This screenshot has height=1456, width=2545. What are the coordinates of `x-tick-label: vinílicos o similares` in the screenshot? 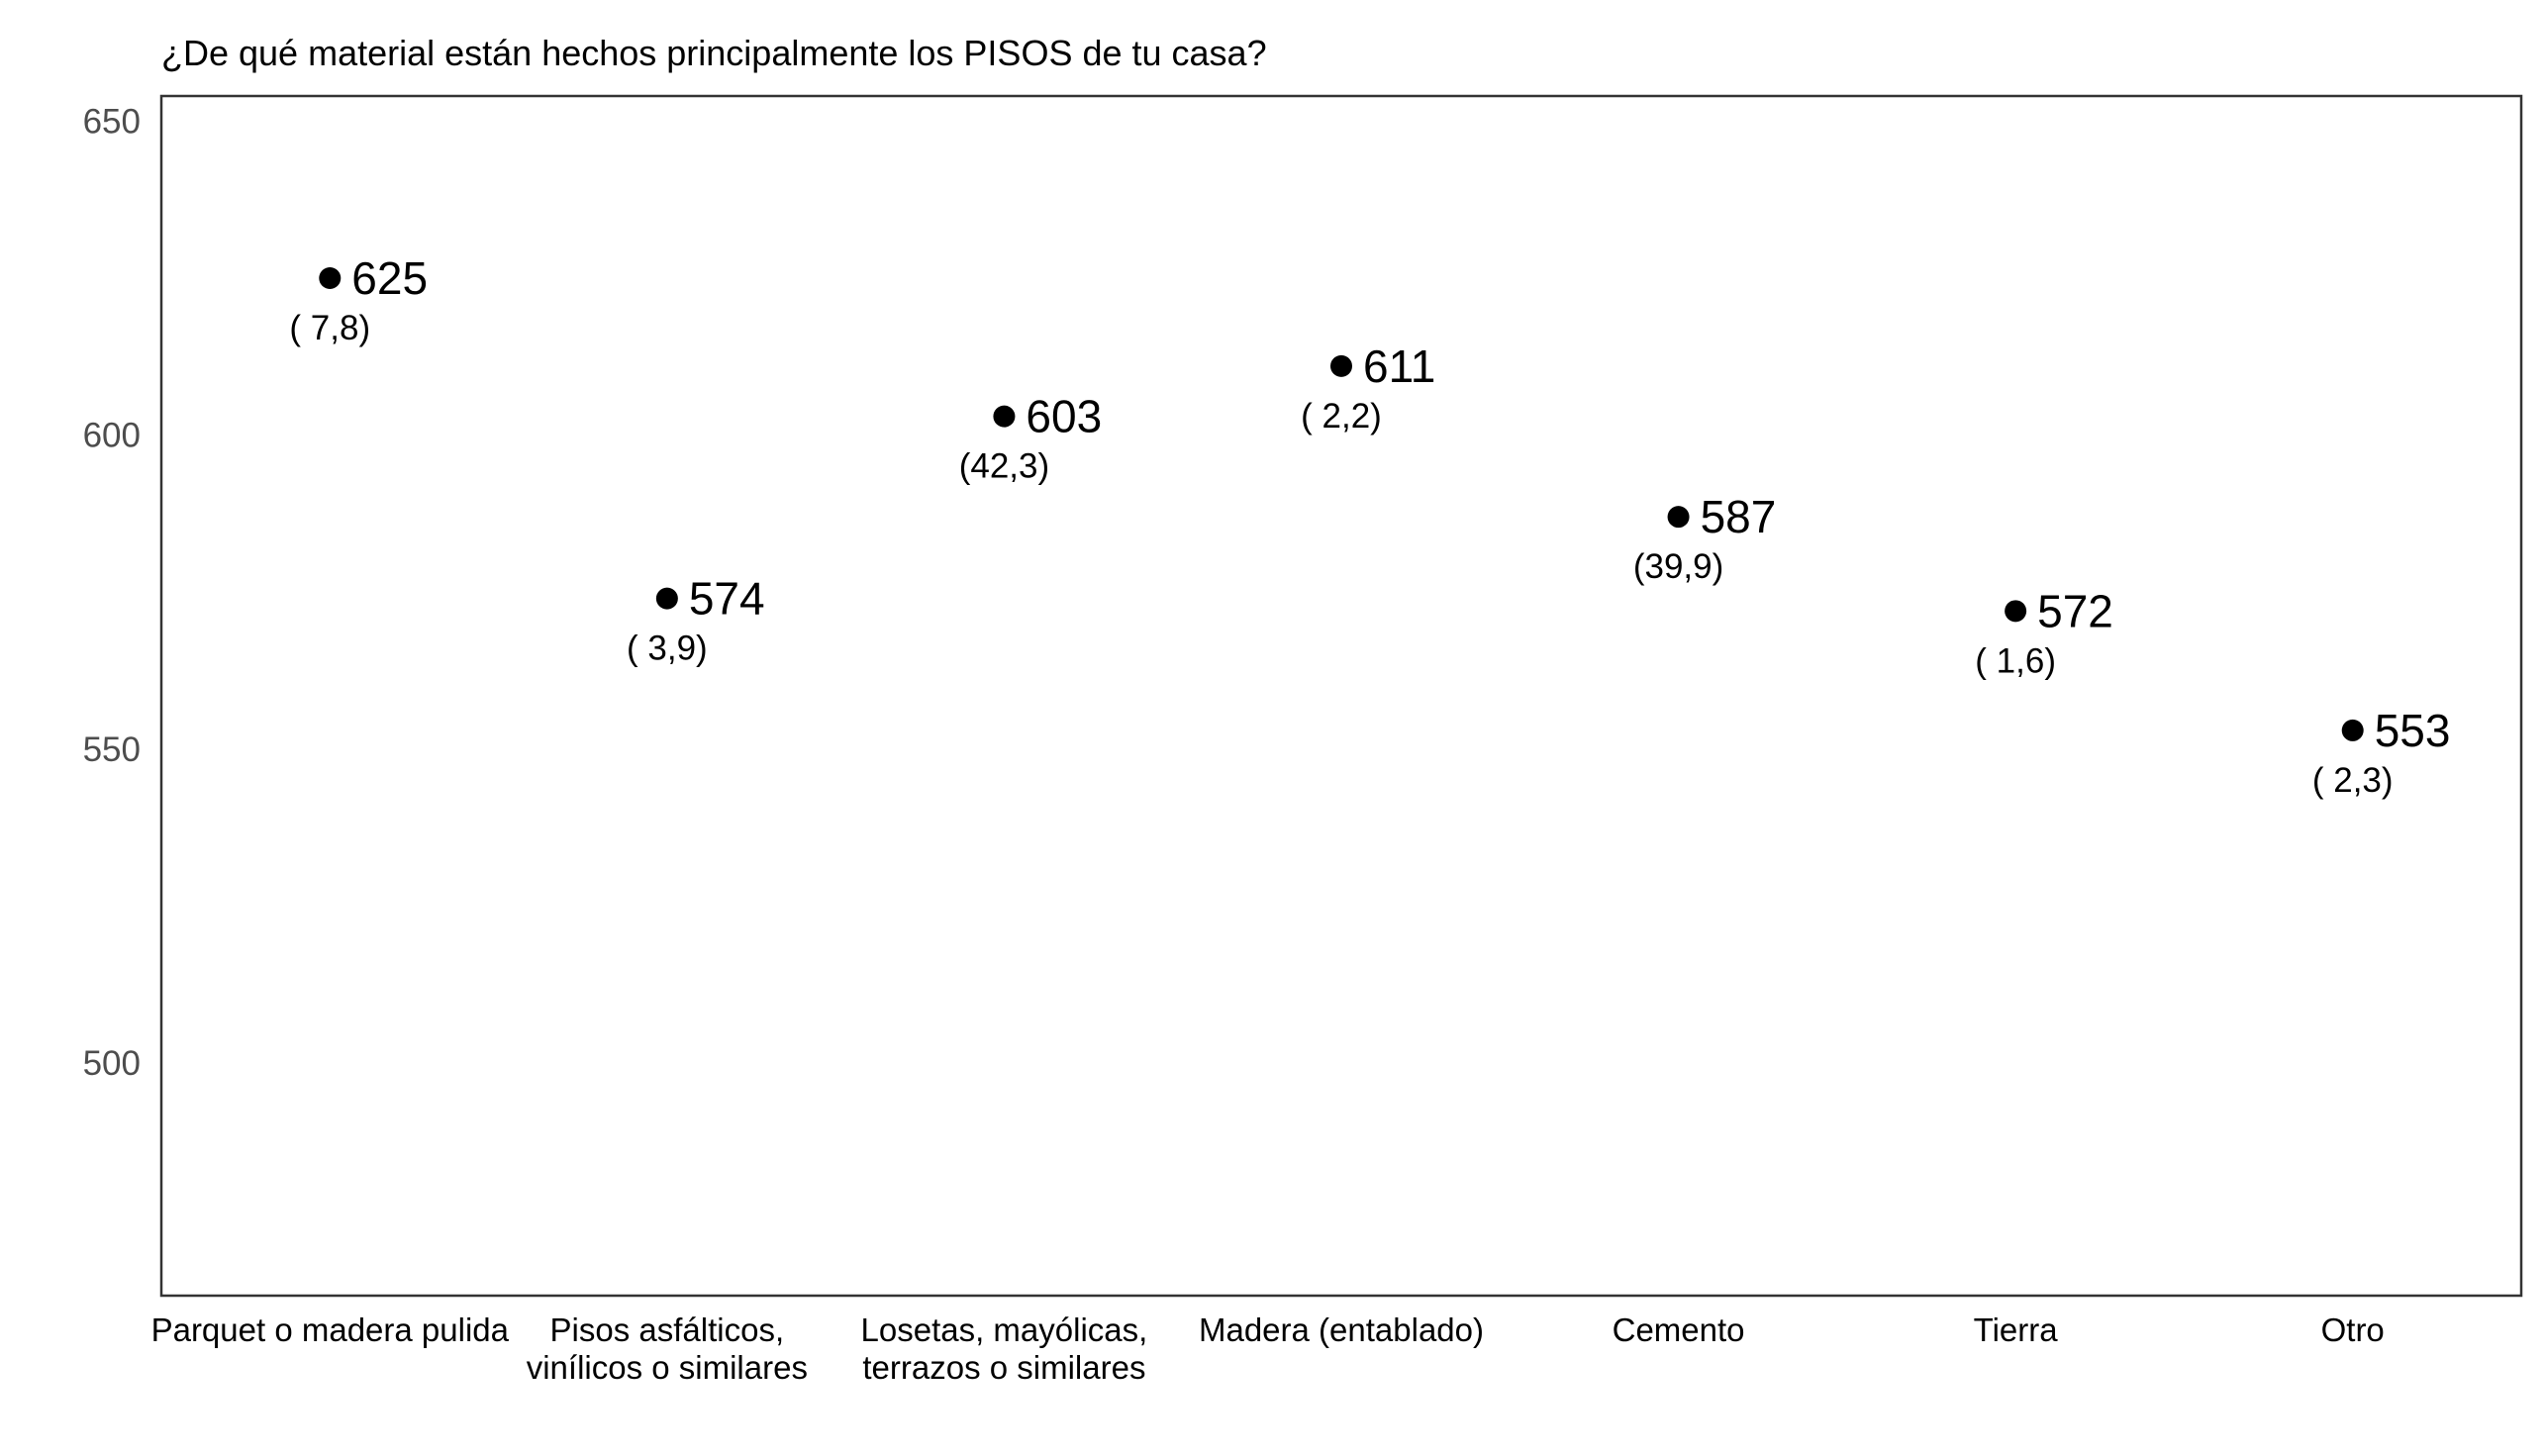 It's located at (667, 1367).